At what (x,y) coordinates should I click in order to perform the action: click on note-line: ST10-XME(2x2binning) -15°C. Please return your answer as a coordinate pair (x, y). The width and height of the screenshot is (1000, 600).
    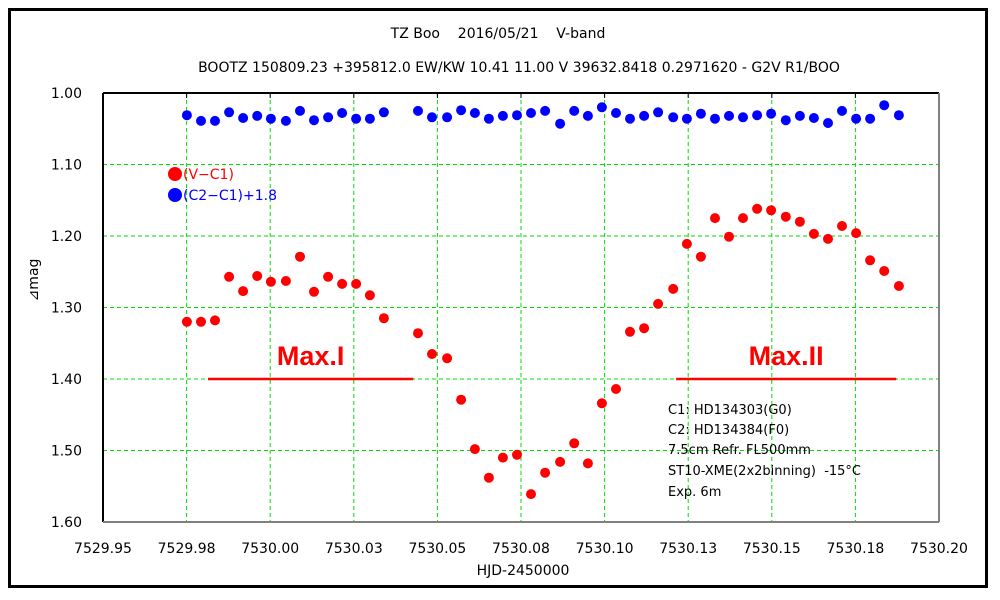
    Looking at the image, I should click on (764, 471).